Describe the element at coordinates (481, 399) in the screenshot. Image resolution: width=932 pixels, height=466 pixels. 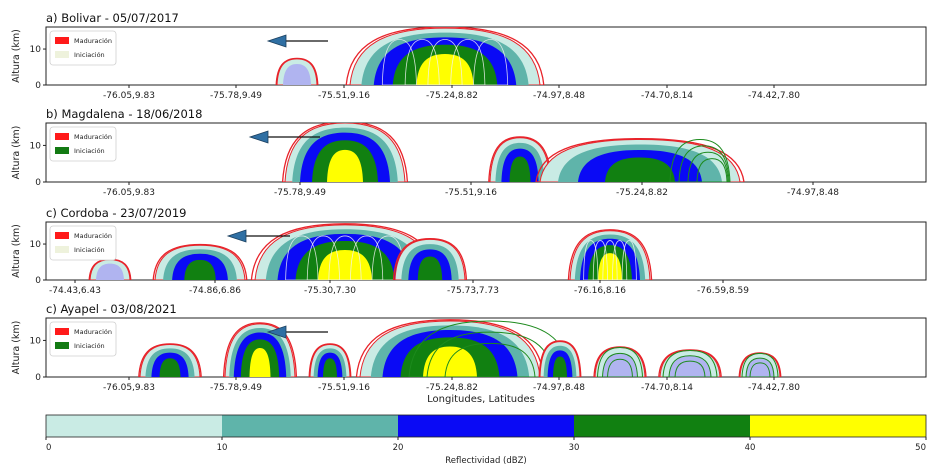
I see `x-axis-label: Longitudes, Latitudes` at that location.